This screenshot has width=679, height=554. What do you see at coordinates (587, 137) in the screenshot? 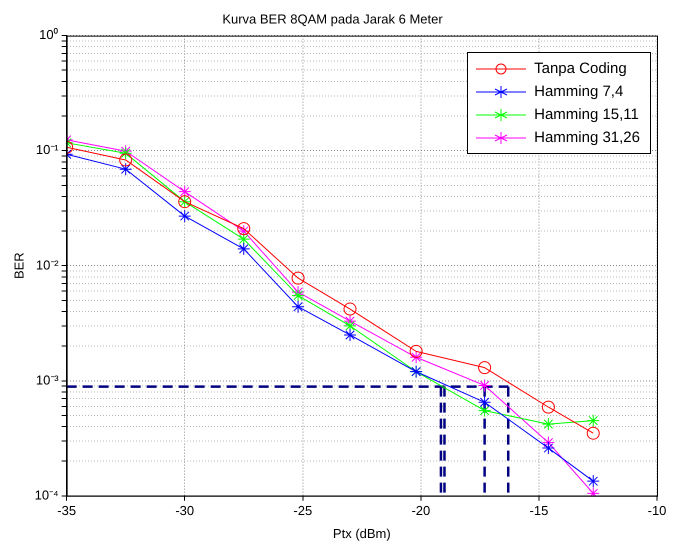
I see `legend-label: Hamming 31,26` at bounding box center [587, 137].